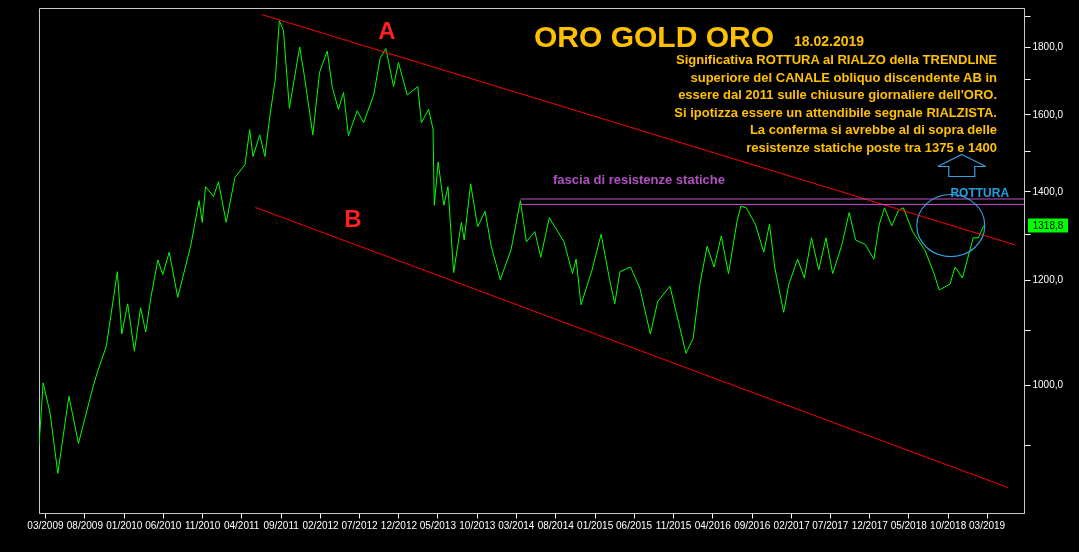  I want to click on x-tick-label: 12/2012, so click(399, 525).